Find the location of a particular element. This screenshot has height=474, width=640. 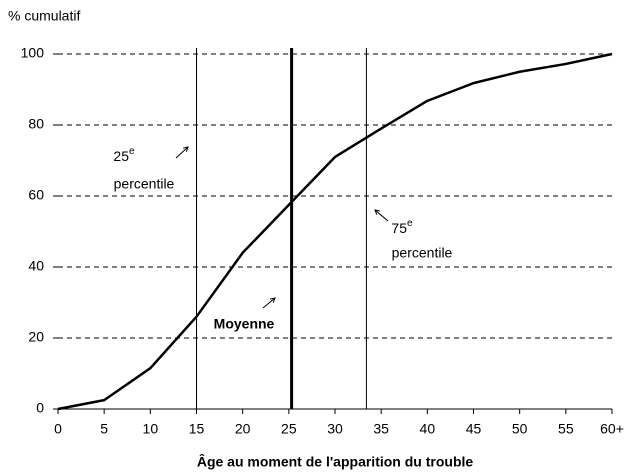

x-axis-label: Âge au moment de l'apparition du trouble is located at coordinates (335, 461).